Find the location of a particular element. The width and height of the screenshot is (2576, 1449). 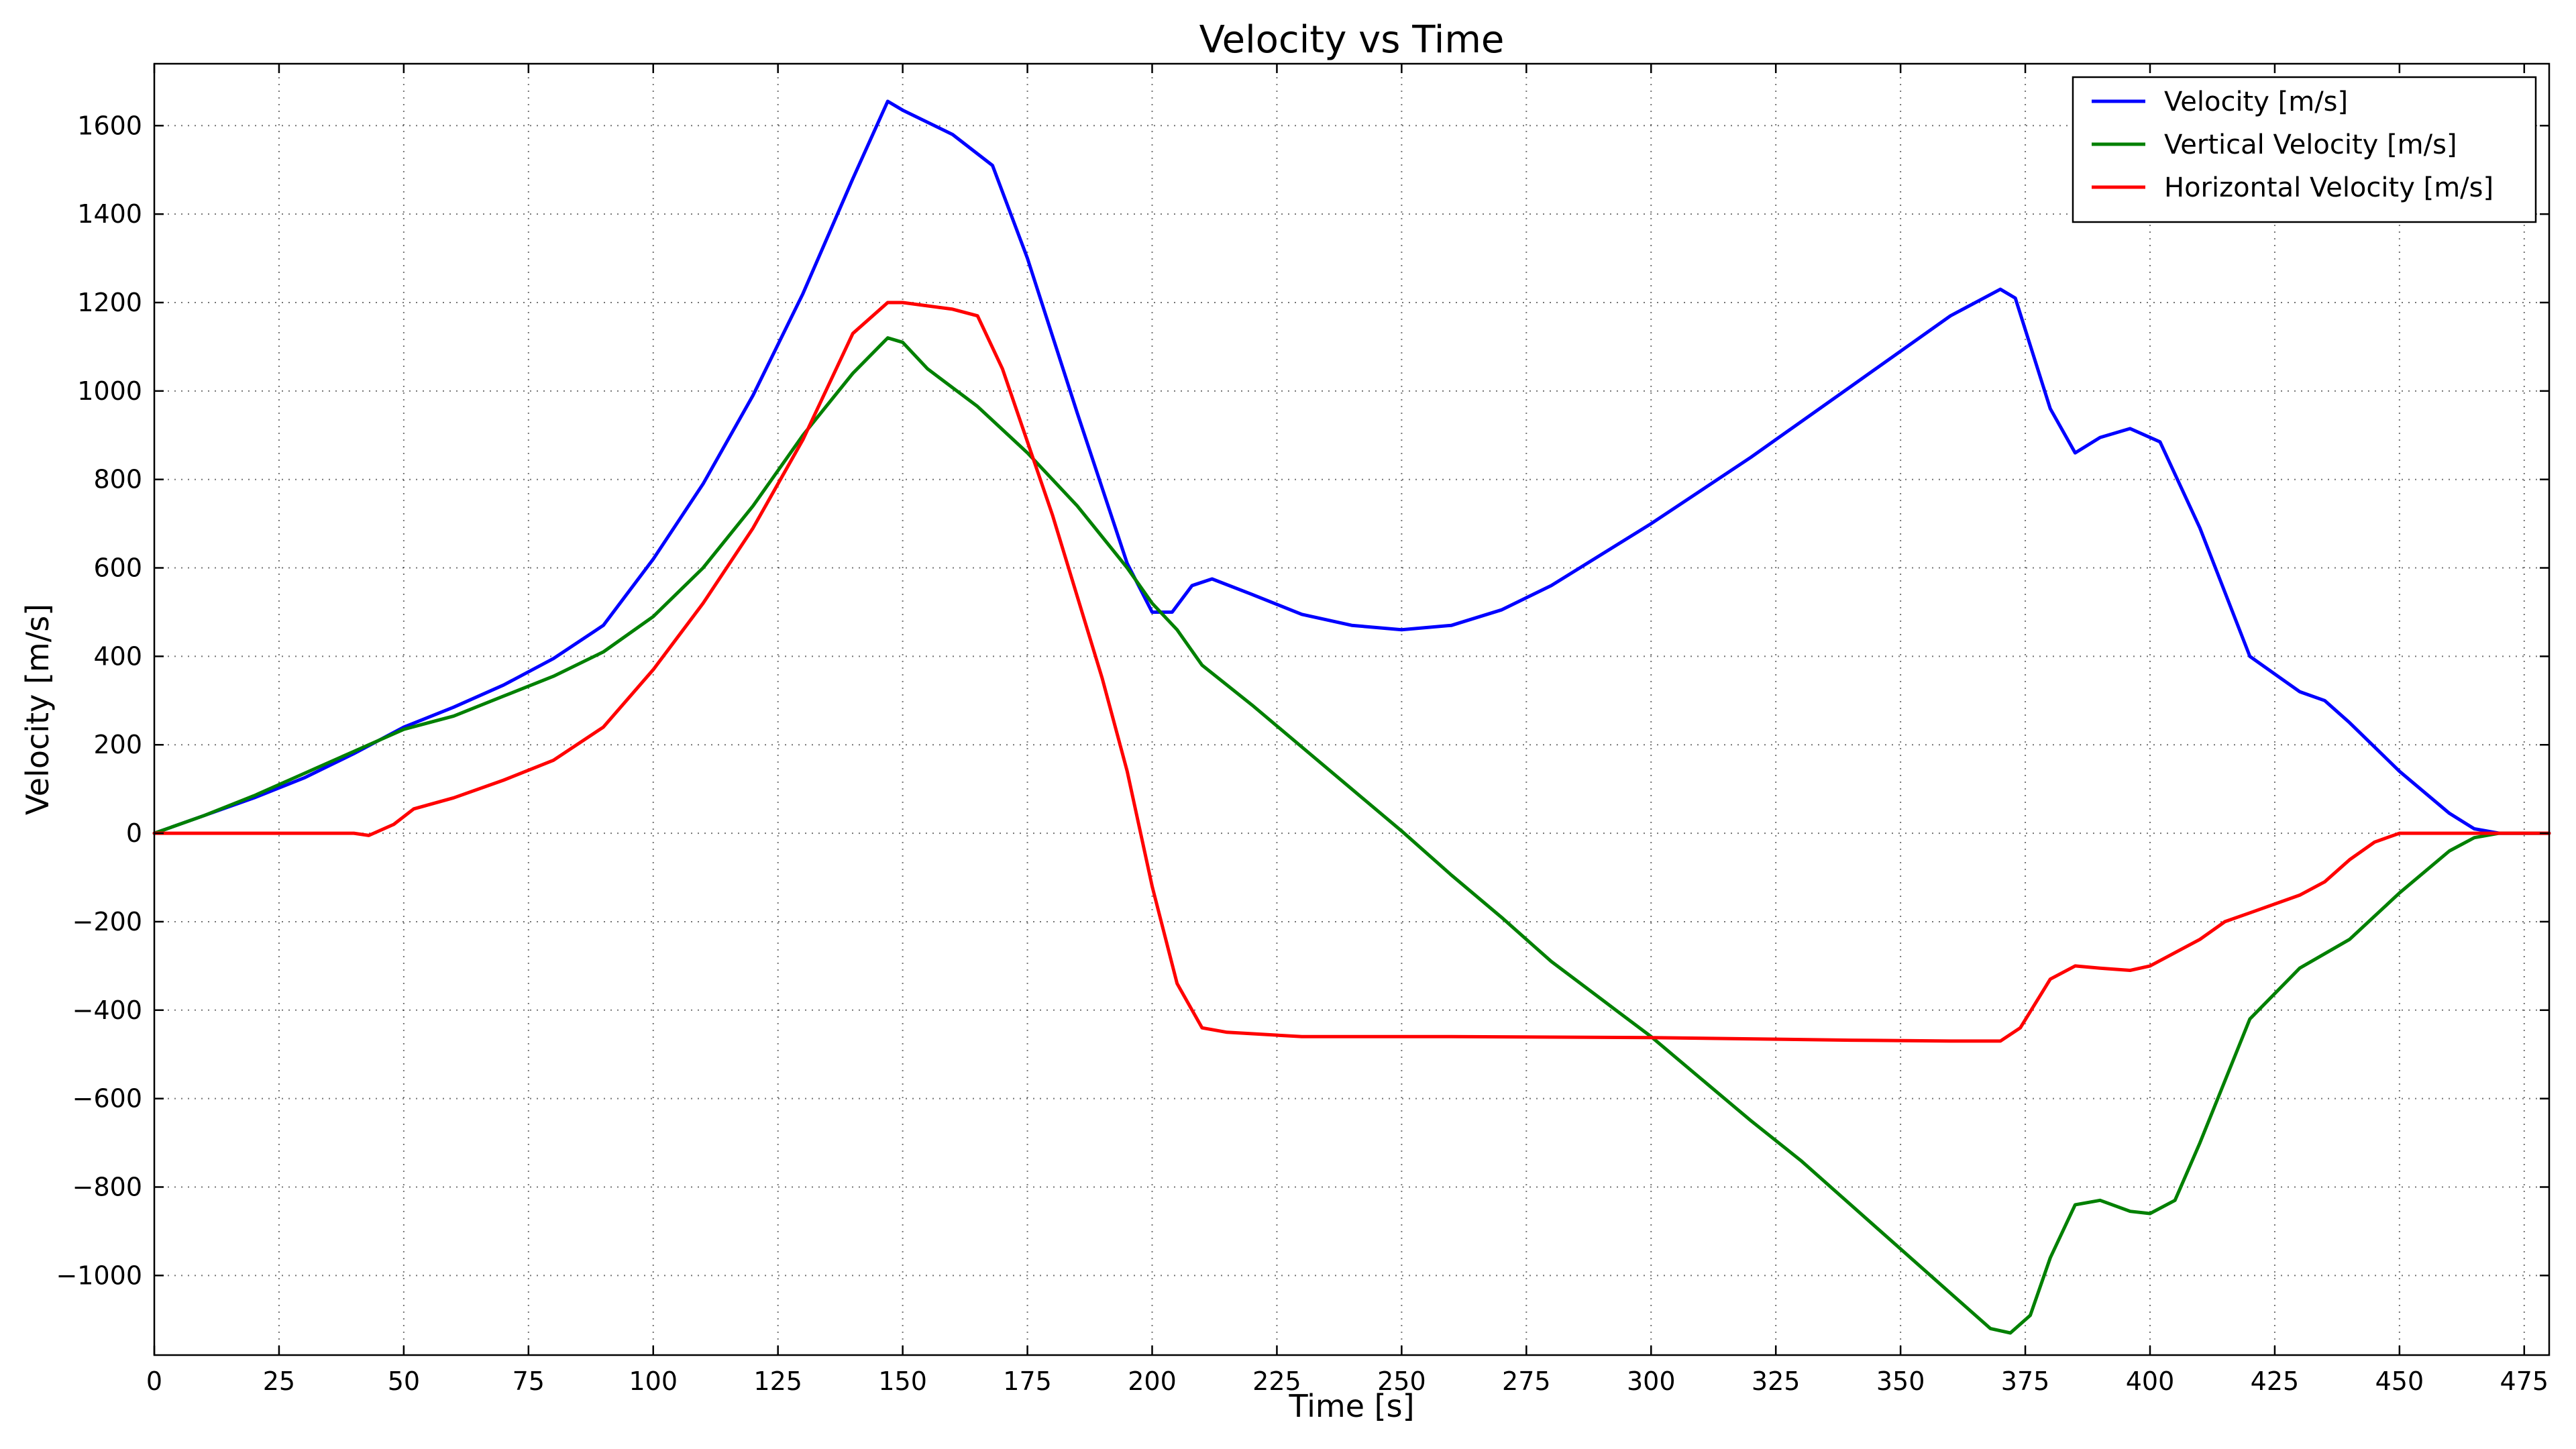

x-tick-label: 250 is located at coordinates (1401, 1381).